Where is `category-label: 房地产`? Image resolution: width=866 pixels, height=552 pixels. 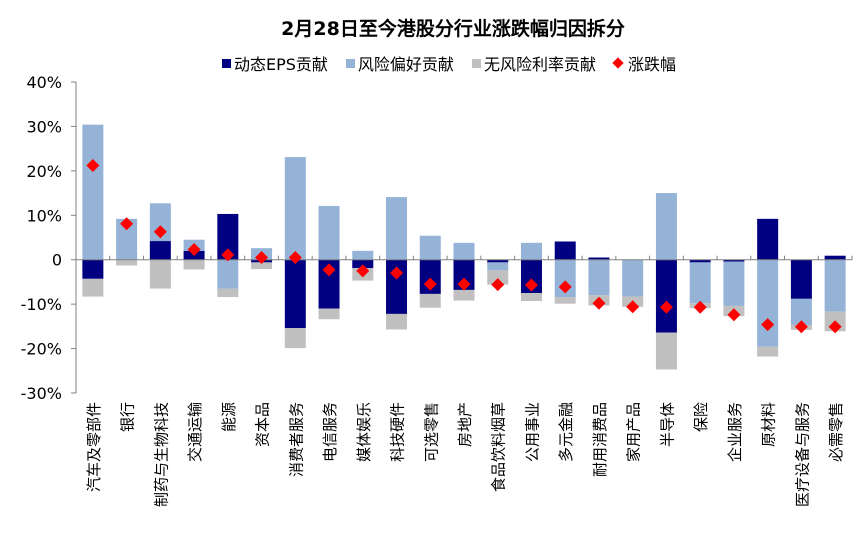 category-label: 房地产 is located at coordinates (465, 424).